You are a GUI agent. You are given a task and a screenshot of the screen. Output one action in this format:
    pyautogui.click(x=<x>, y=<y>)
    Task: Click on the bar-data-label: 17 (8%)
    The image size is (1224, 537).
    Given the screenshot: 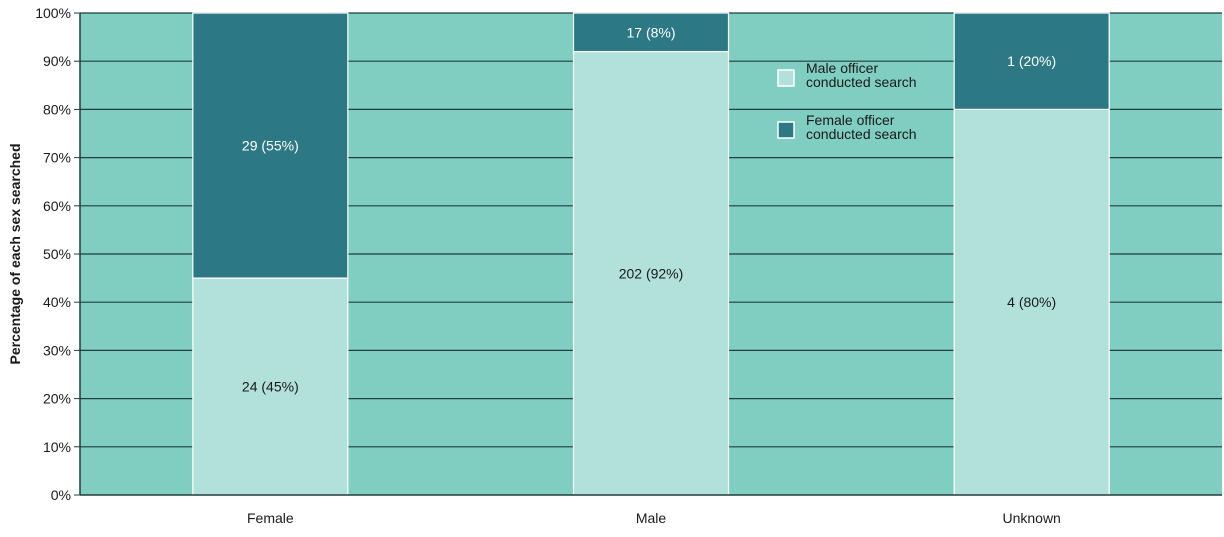 What is the action you would take?
    pyautogui.click(x=650, y=32)
    